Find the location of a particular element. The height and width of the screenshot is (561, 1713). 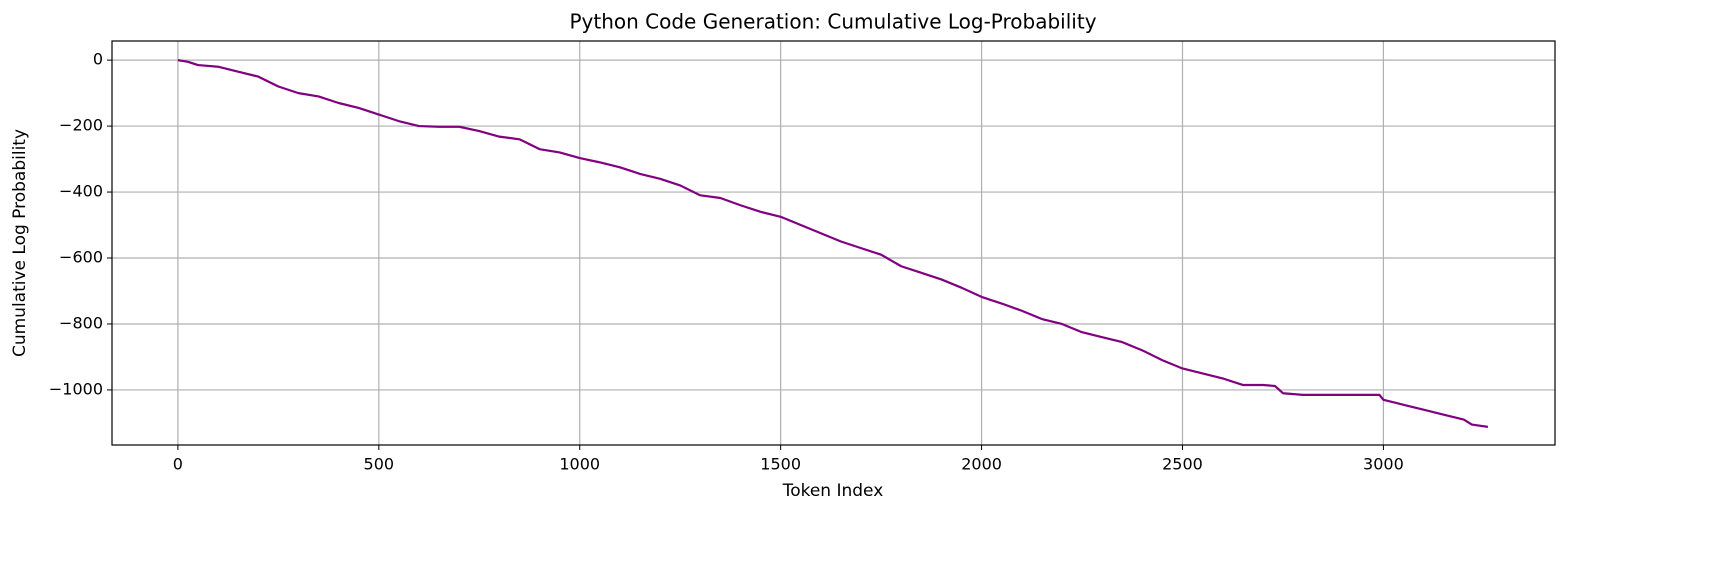

y-tick-label: −1000 is located at coordinates (76, 388).